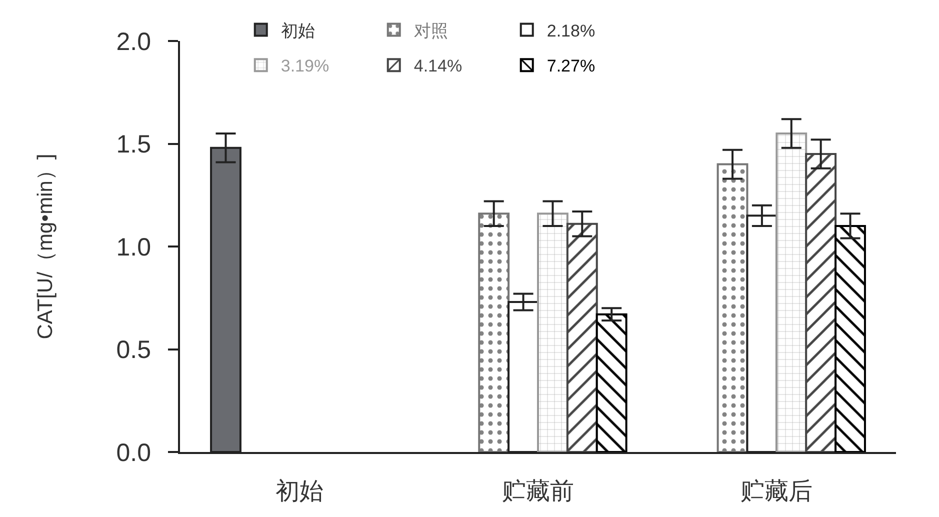  Describe the element at coordinates (45, 247) in the screenshot. I see `y-axis-title: CAT[U/（mg•min）]` at that location.